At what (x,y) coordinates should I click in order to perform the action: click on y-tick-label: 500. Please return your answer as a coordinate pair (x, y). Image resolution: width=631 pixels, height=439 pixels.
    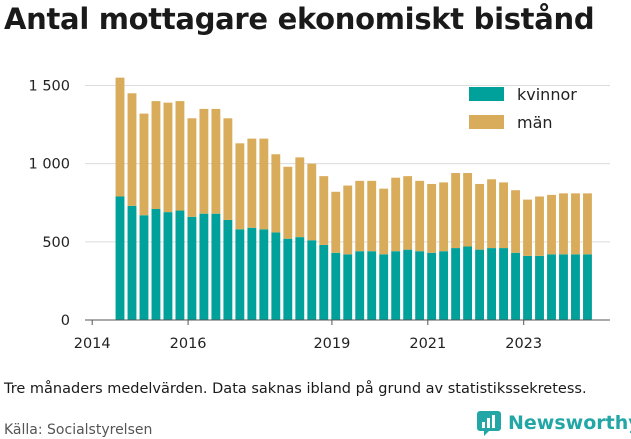
    Looking at the image, I should click on (56, 243).